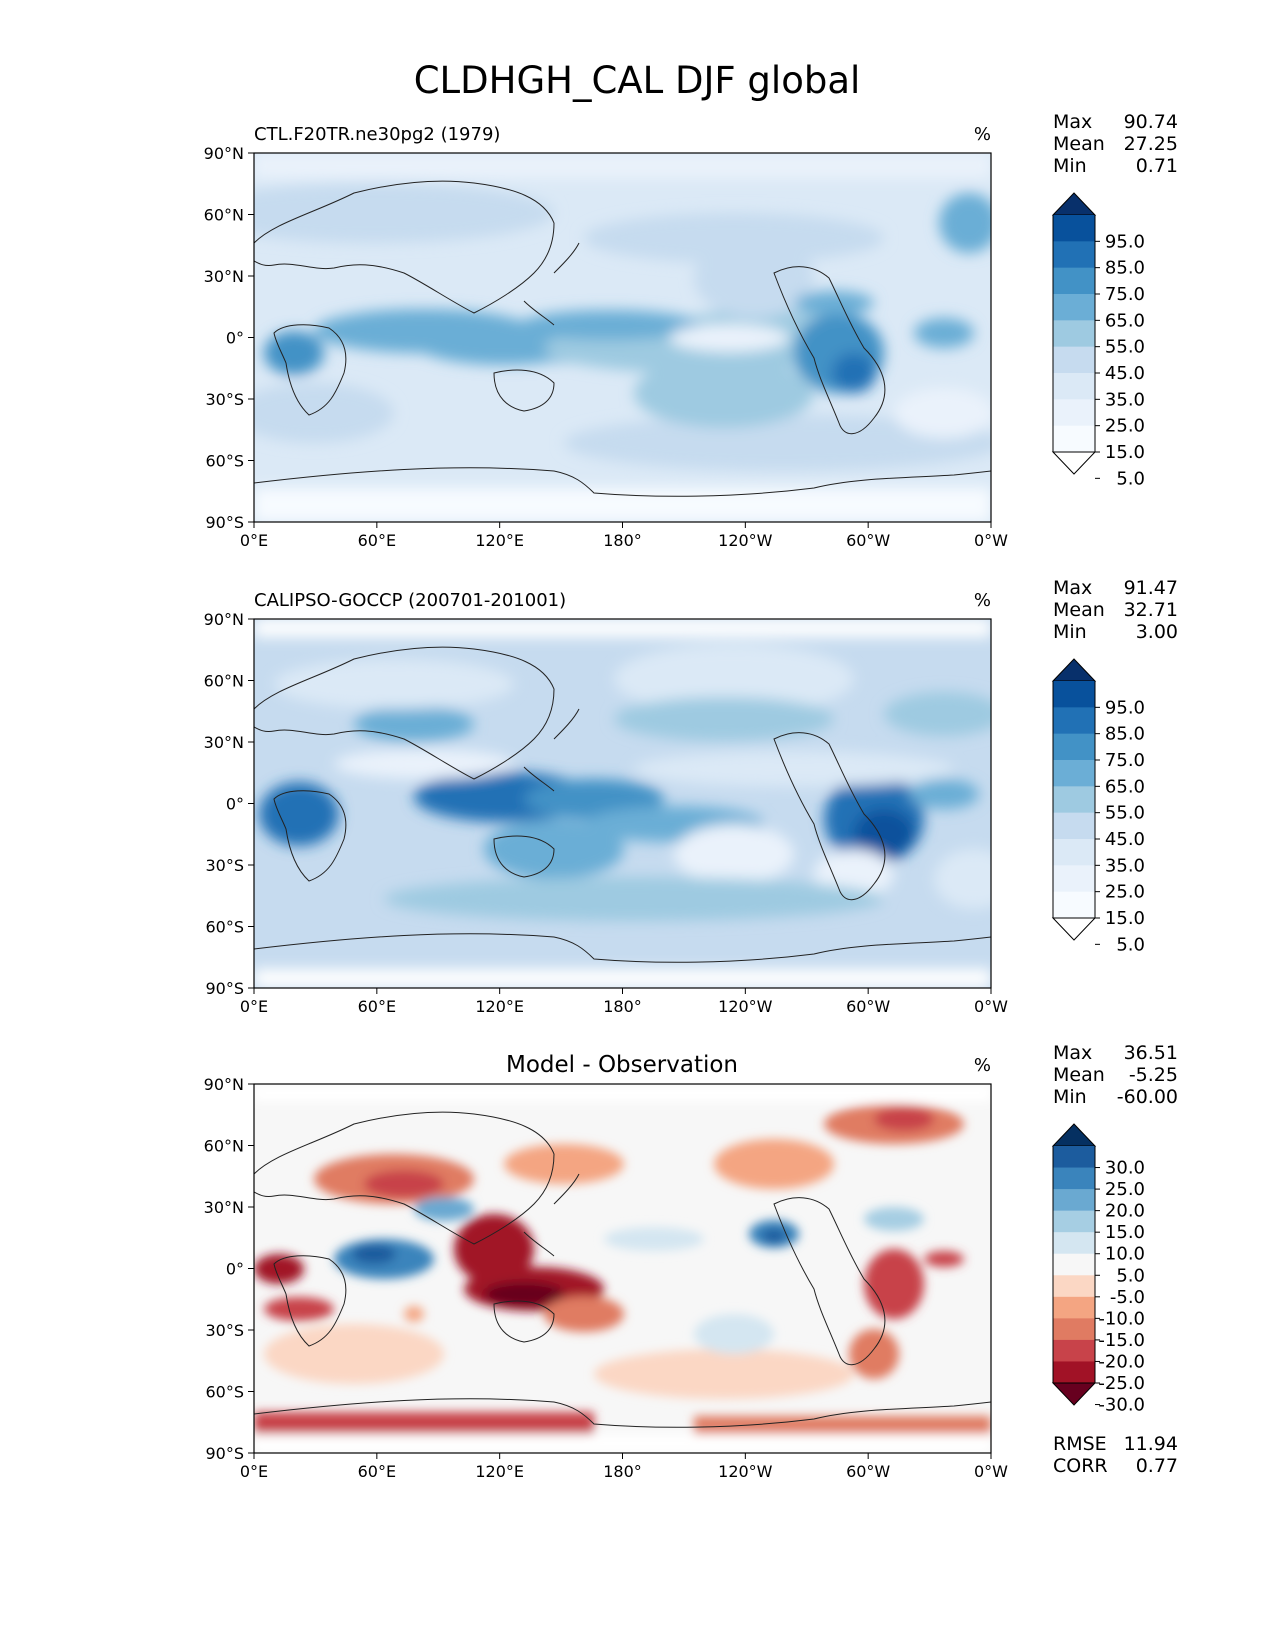 The width and height of the screenshot is (1275, 1650). What do you see at coordinates (1153, 1075) in the screenshot?
I see `stat-mean: -5.25` at bounding box center [1153, 1075].